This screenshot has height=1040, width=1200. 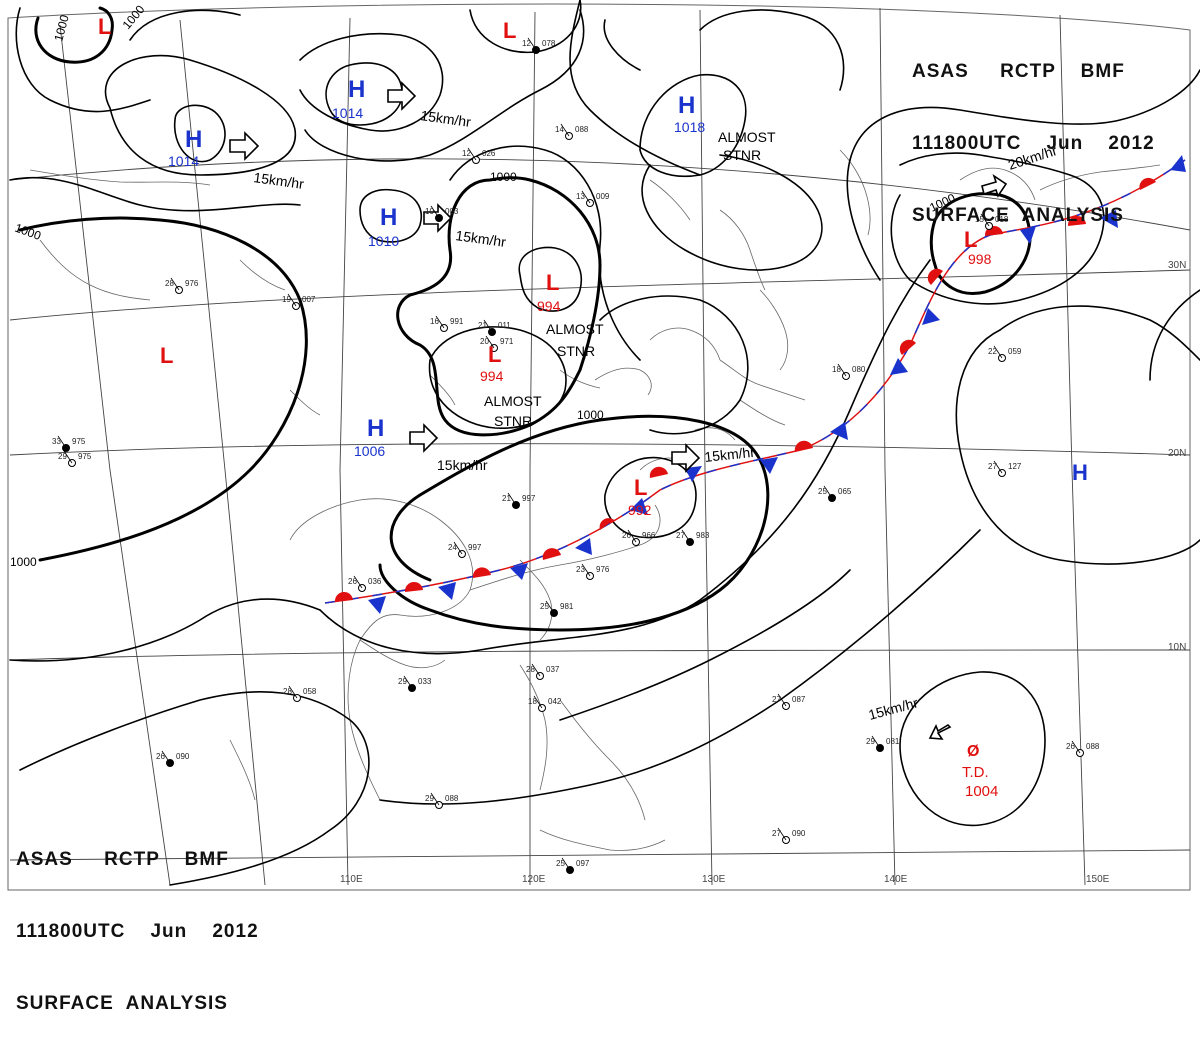 What do you see at coordinates (799, 699) in the screenshot?
I see `station-pressure: 087` at bounding box center [799, 699].